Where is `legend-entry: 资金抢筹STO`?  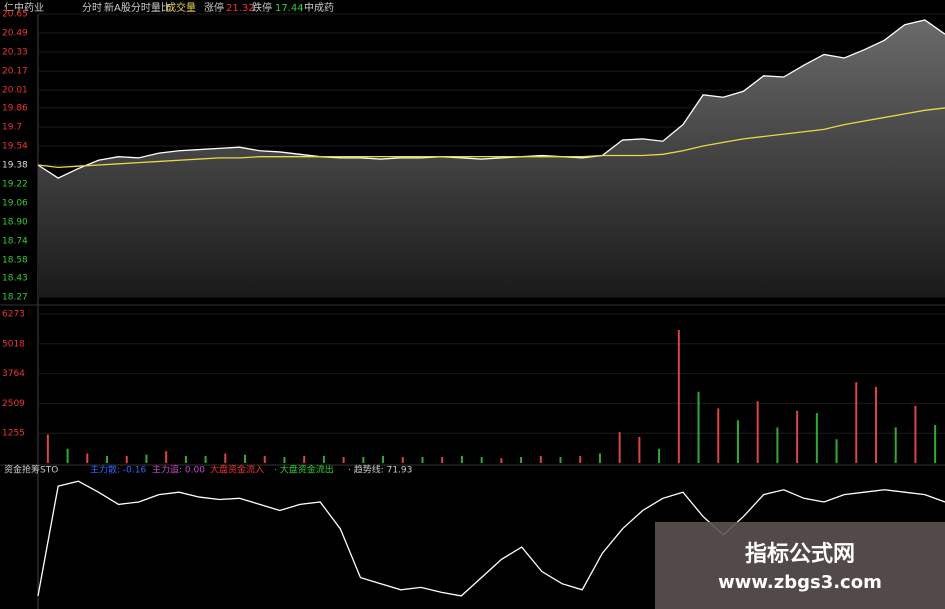 legend-entry: 资金抢筹STO is located at coordinates (31, 470).